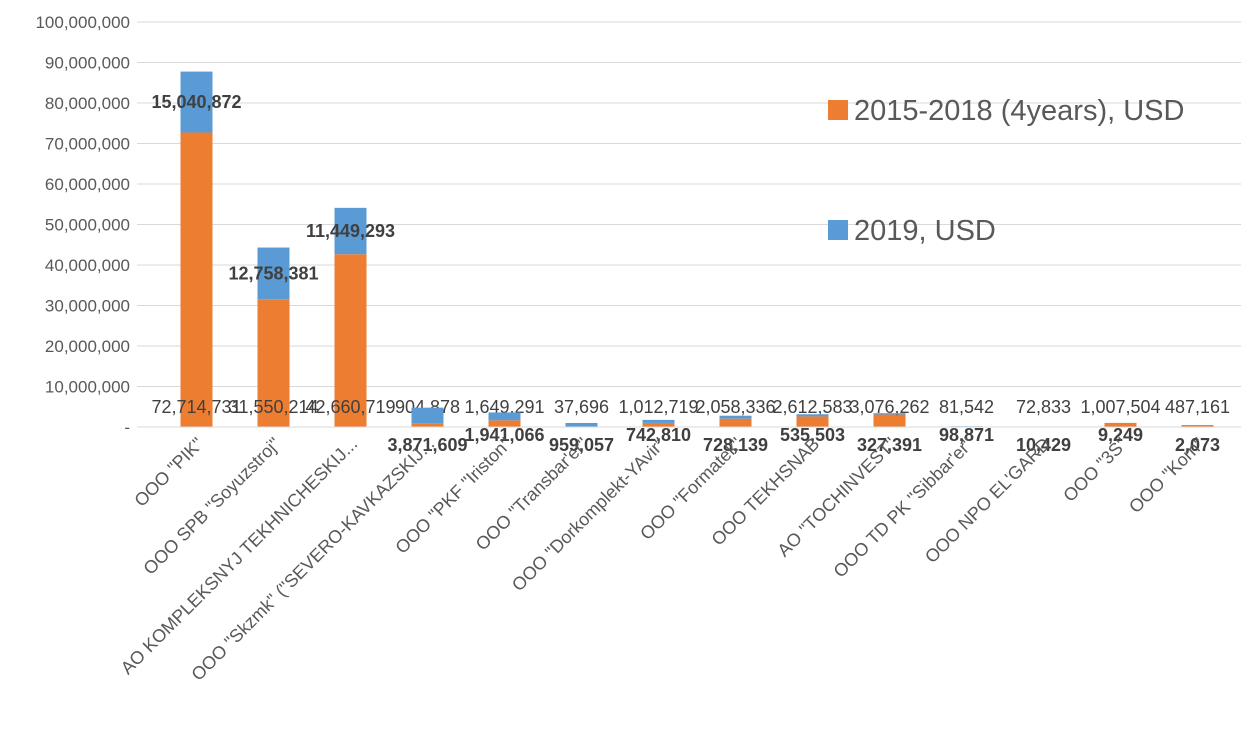 This screenshot has width=1241, height=747. Describe the element at coordinates (504, 407) in the screenshot. I see `data-label: 1,649,291` at that location.